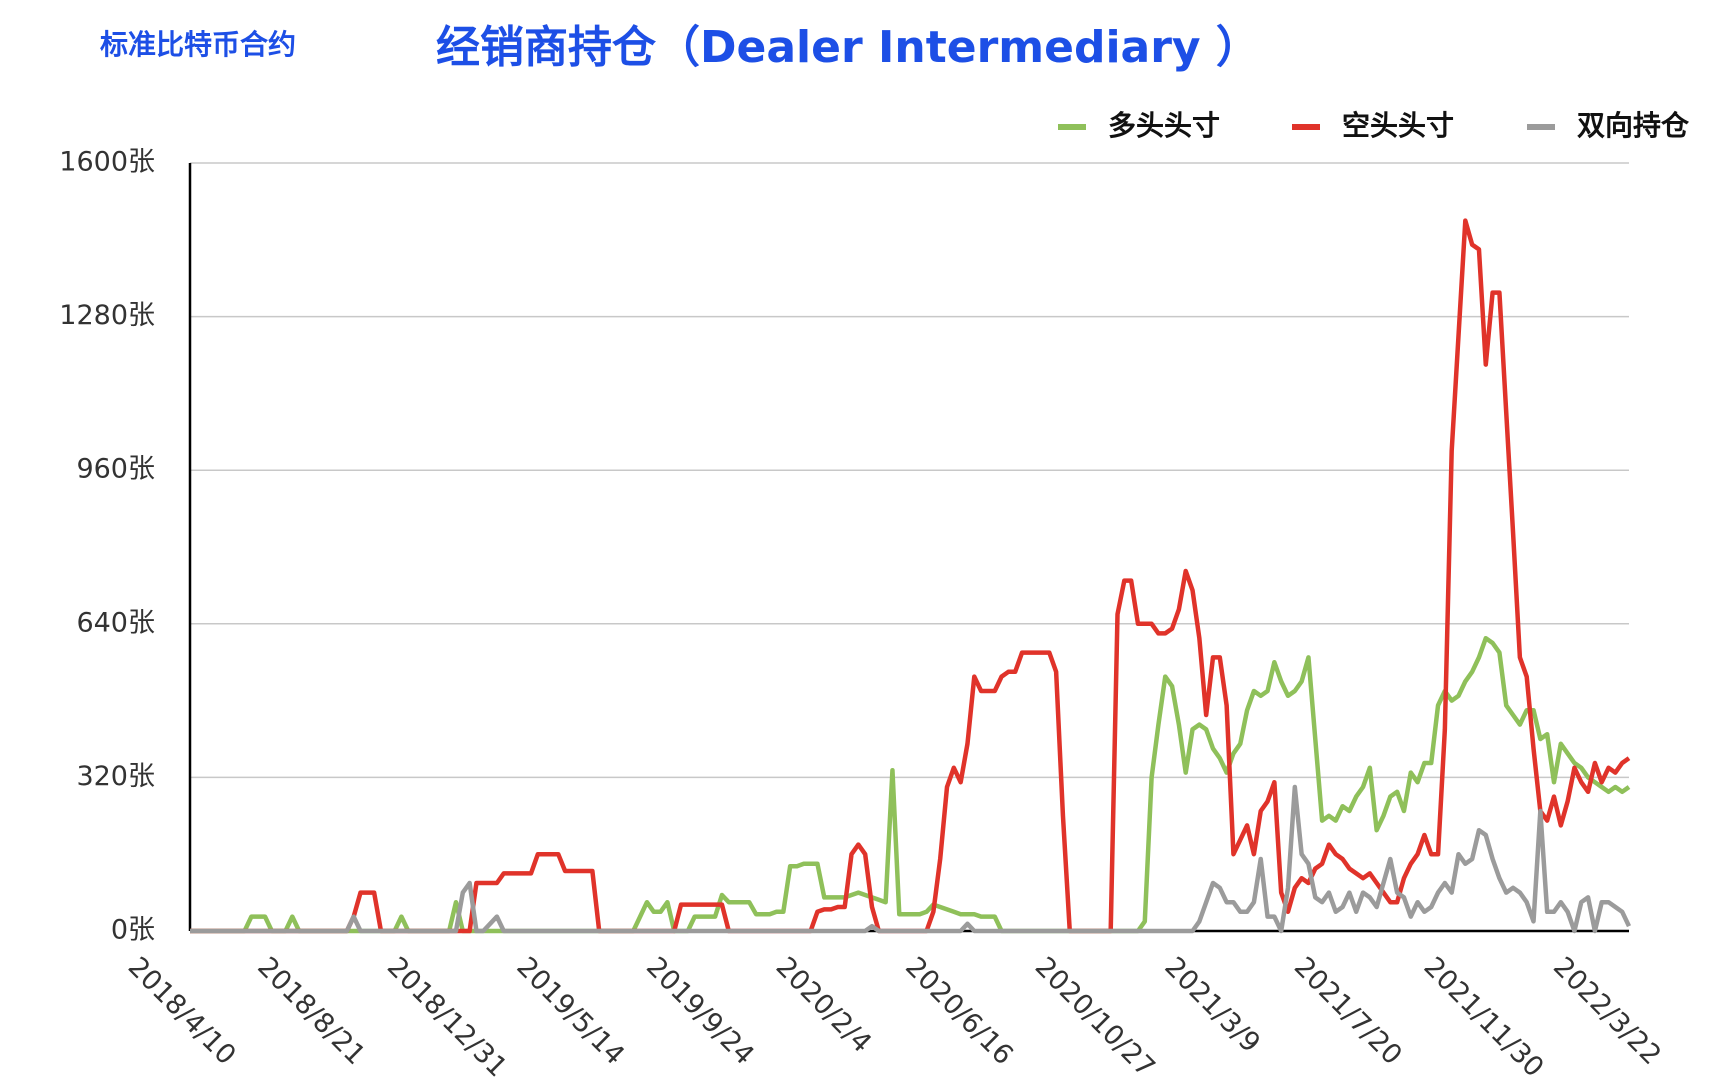 The width and height of the screenshot is (1728, 1090). What do you see at coordinates (311, 1011) in the screenshot?
I see `x-tick-label: 2018/8/21` at bounding box center [311, 1011].